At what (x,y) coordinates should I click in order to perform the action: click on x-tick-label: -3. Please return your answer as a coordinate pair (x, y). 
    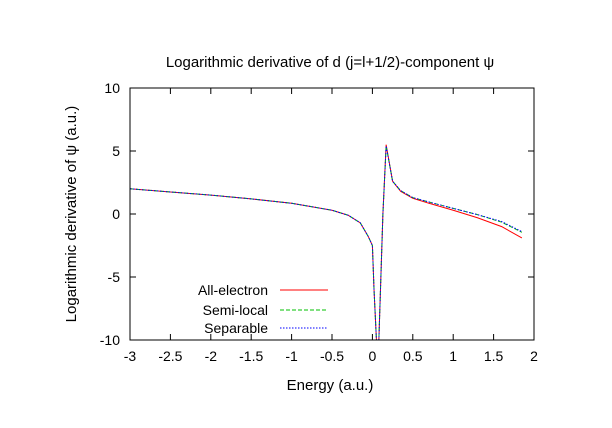
    Looking at the image, I should click on (130, 356).